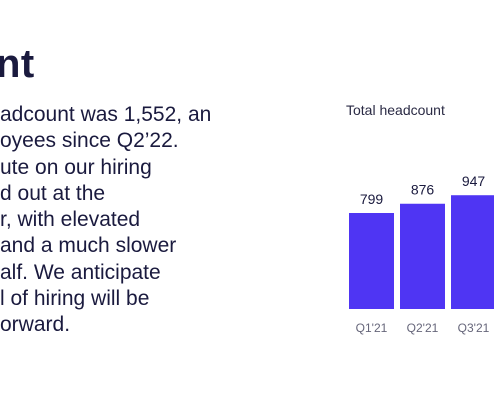  I want to click on x-tick-label: Q2'21, so click(423, 328).